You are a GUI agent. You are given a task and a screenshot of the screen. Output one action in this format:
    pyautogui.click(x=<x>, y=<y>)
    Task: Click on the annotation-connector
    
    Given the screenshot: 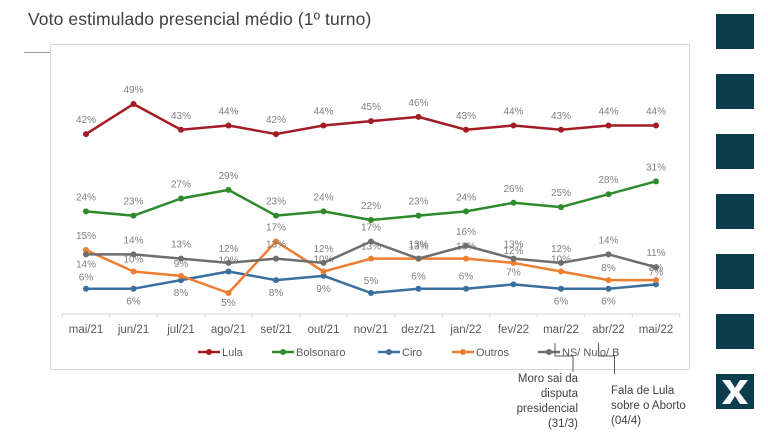 What is the action you would take?
    pyautogui.click(x=606, y=358)
    